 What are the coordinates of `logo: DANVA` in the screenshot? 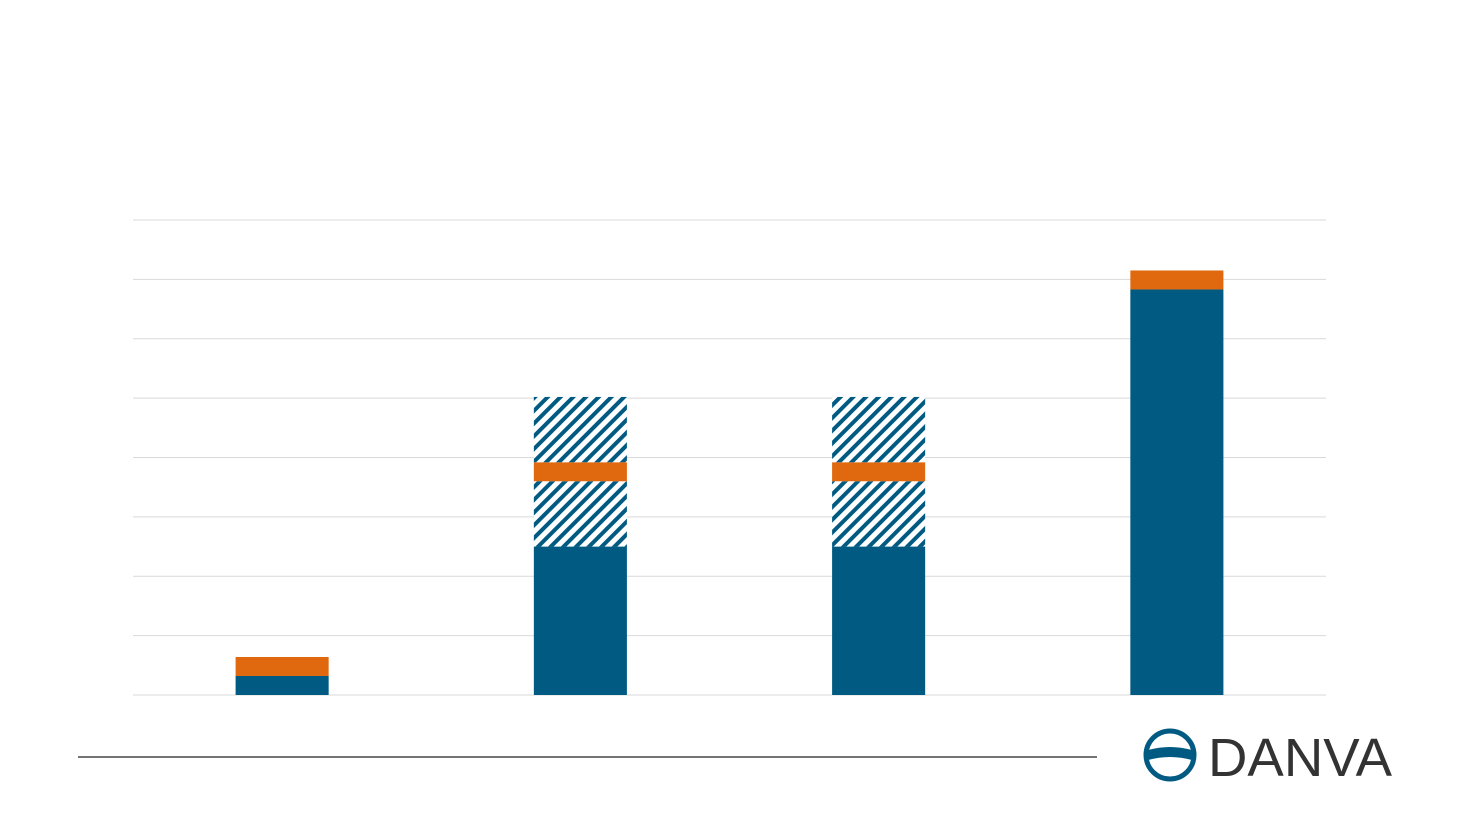 It's located at (1267, 758).